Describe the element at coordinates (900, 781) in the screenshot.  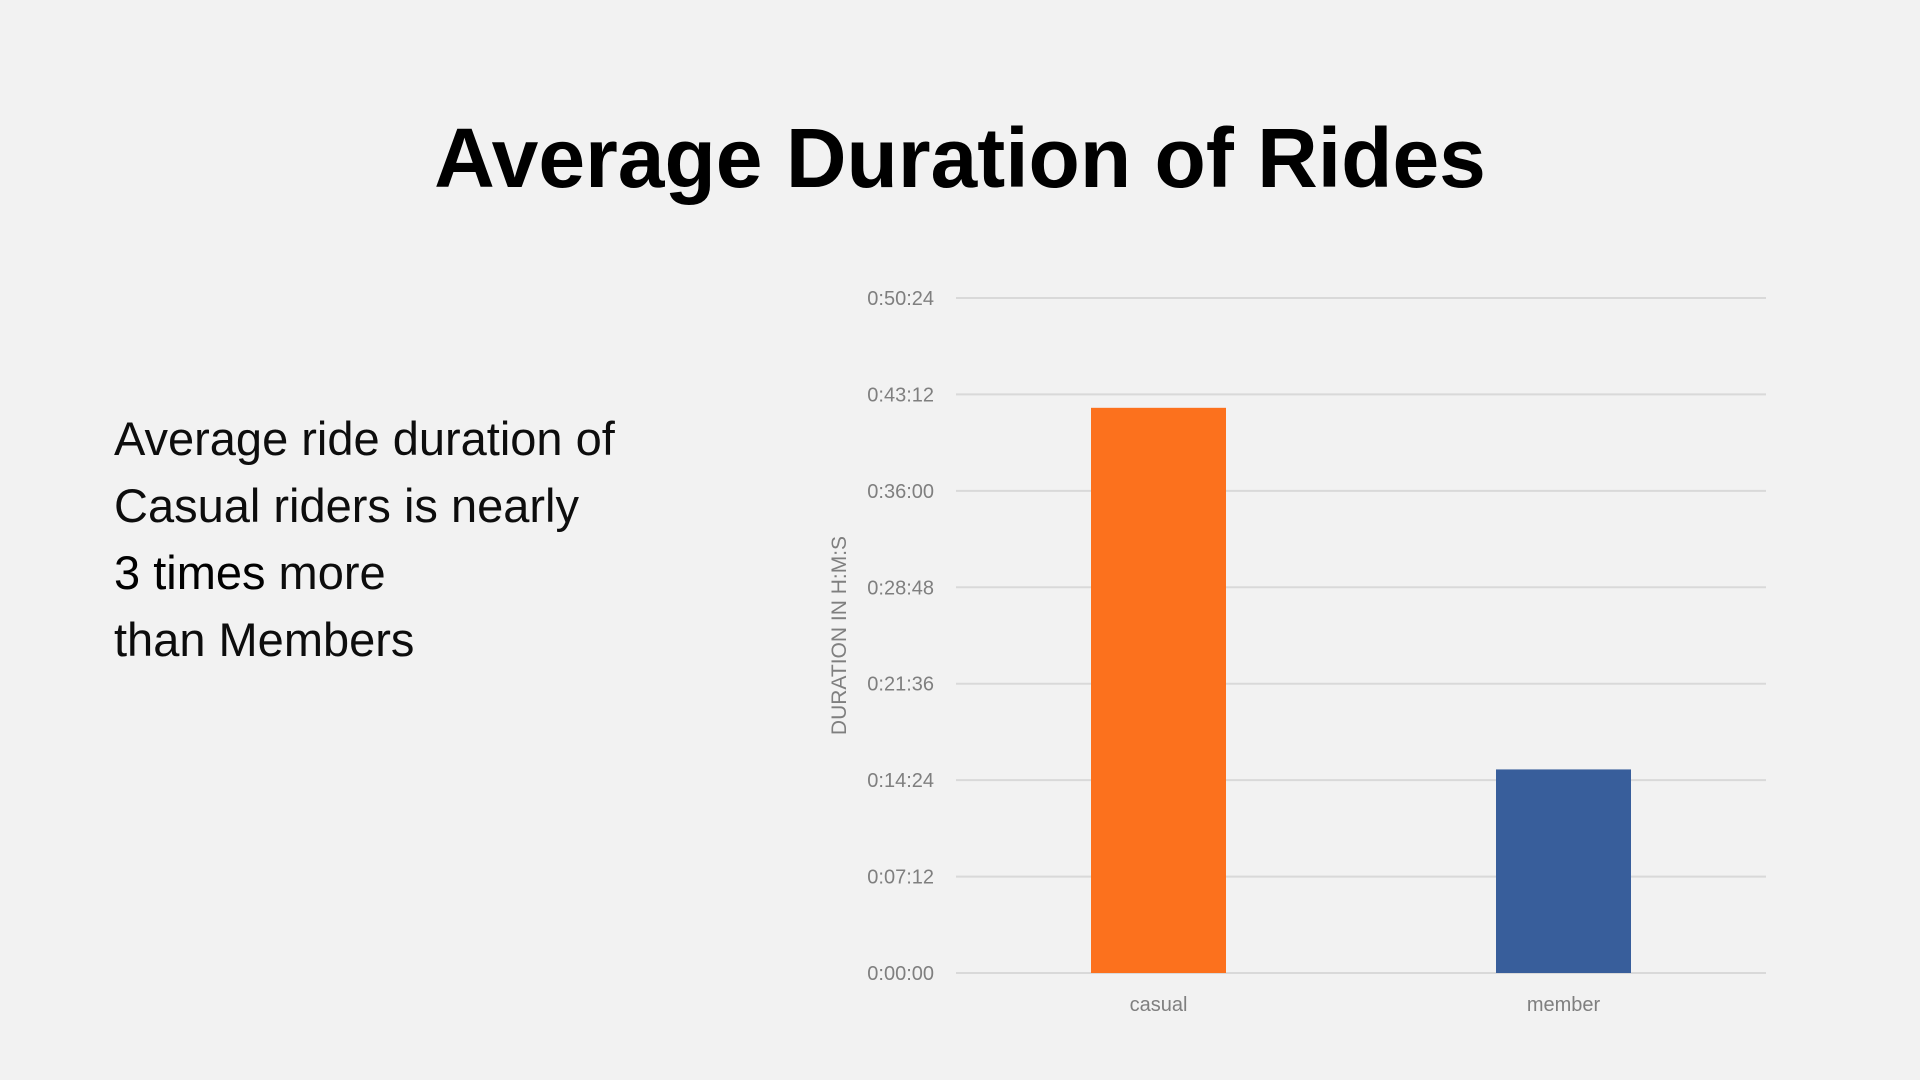
I see `y-tick-label: 0:14:24` at that location.